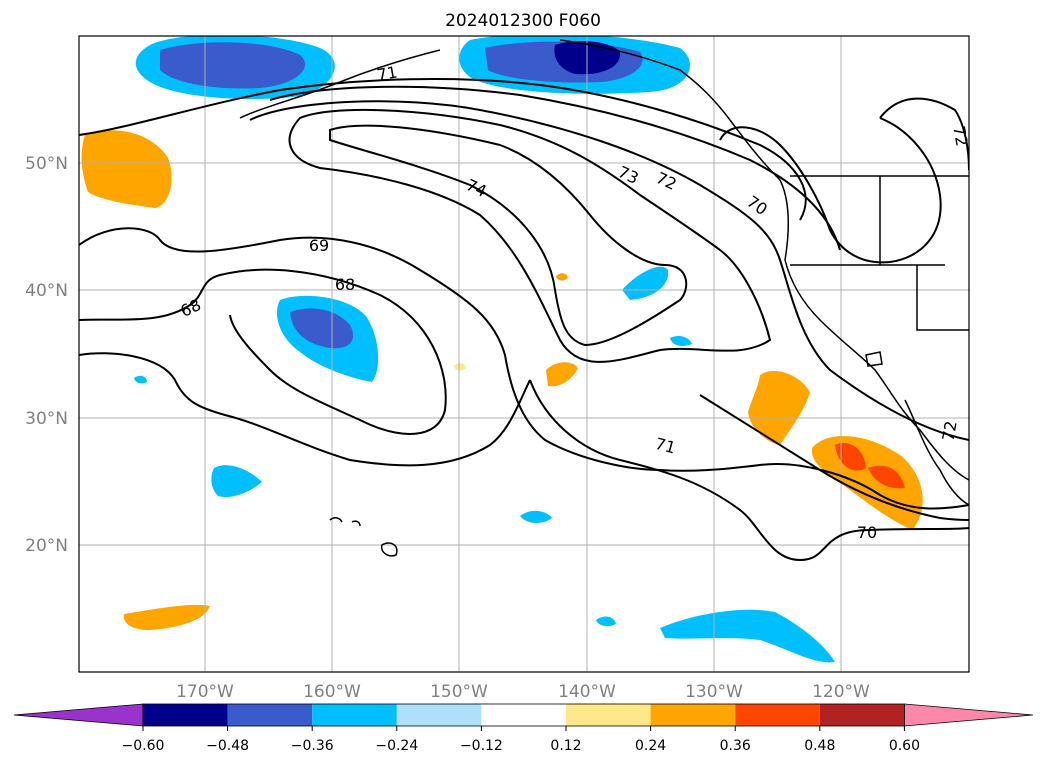 Image resolution: width=1047 pixels, height=765 pixels. What do you see at coordinates (650, 746) in the screenshot?
I see `colorbar-label: 0.24` at bounding box center [650, 746].